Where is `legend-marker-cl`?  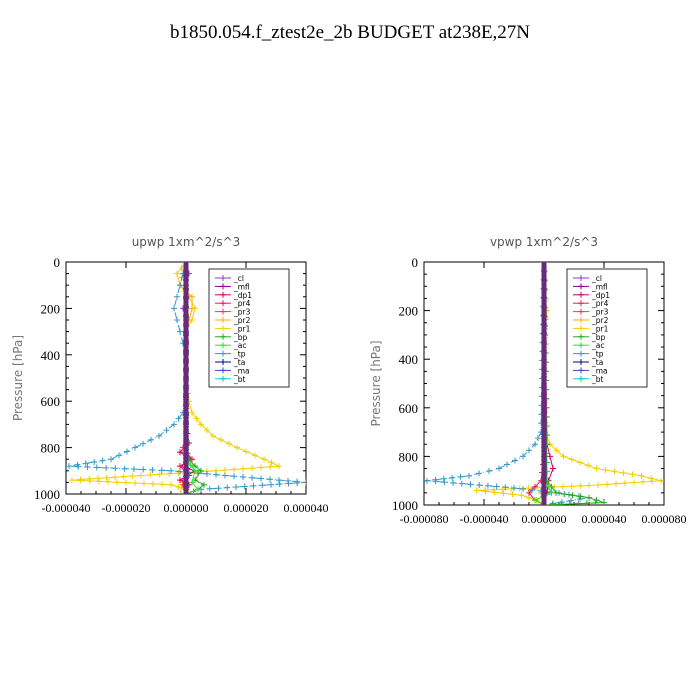
legend-marker-cl is located at coordinates (223, 278).